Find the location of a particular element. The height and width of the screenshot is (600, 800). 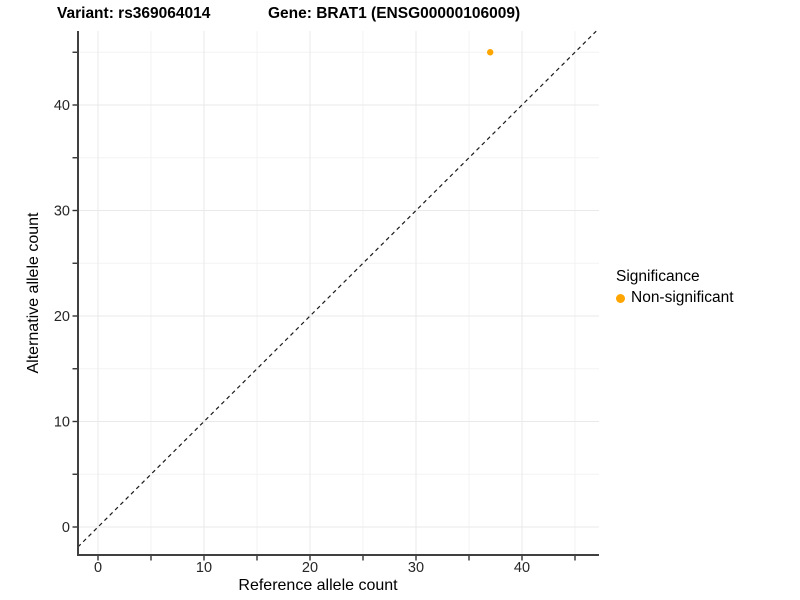

y-tick-label: 10 is located at coordinates (62, 423).